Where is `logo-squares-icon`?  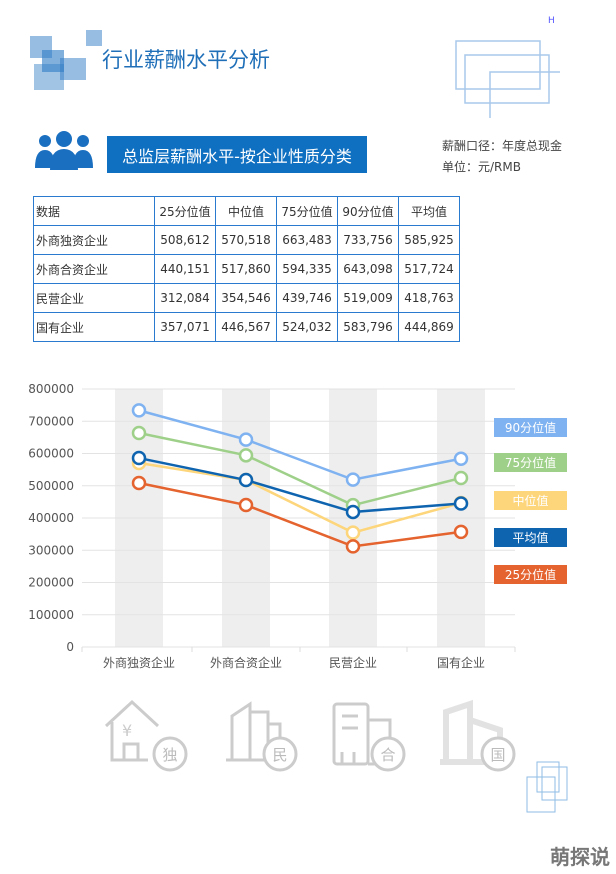
logo-squares-icon is located at coordinates (66, 60).